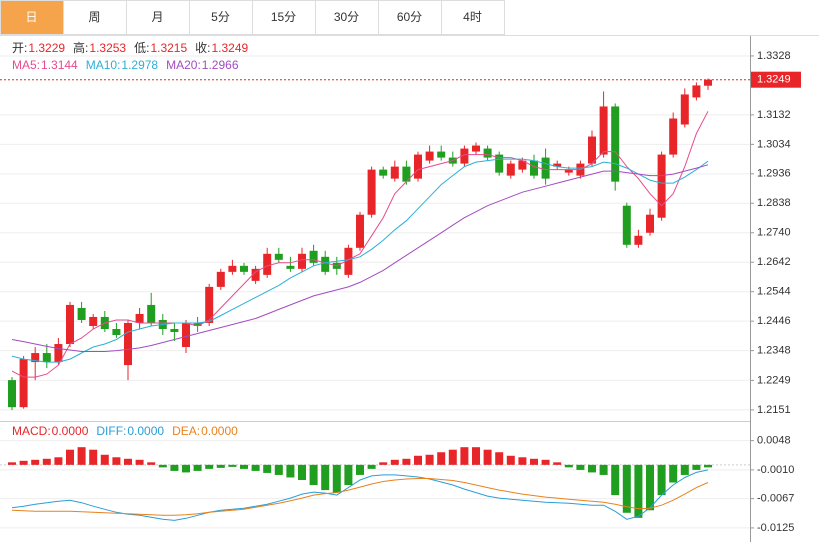 The image size is (819, 542). I want to click on tab-label: 30分, so click(346, 17).